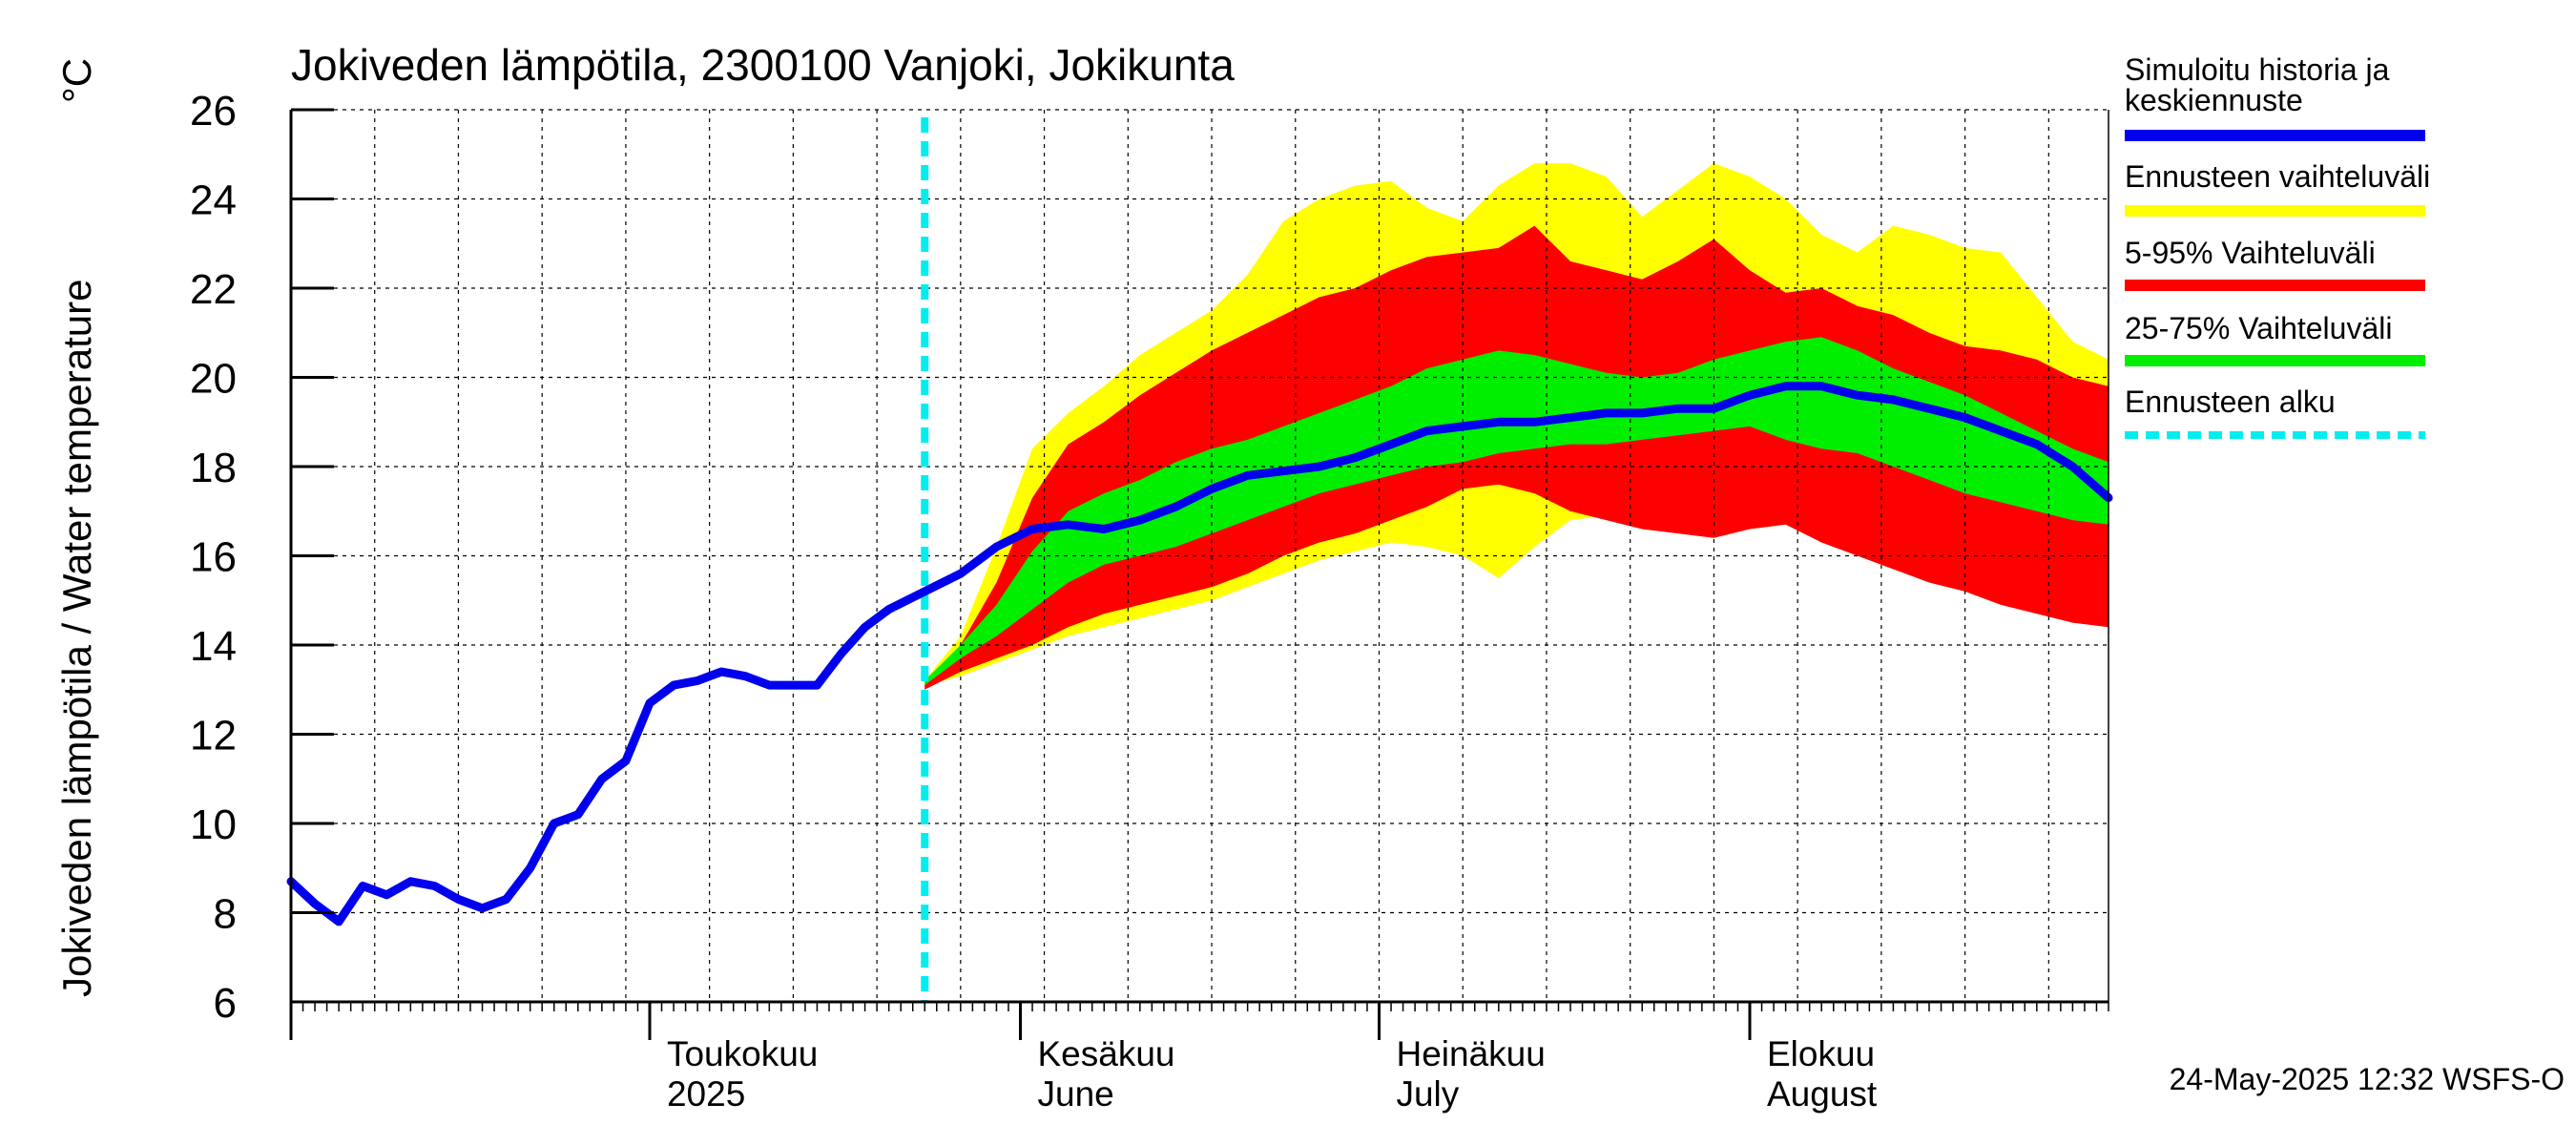 The width and height of the screenshot is (2576, 1145). Describe the element at coordinates (2277, 177) in the screenshot. I see `legend-label-2: Ennusteen vaihteluväli` at that location.